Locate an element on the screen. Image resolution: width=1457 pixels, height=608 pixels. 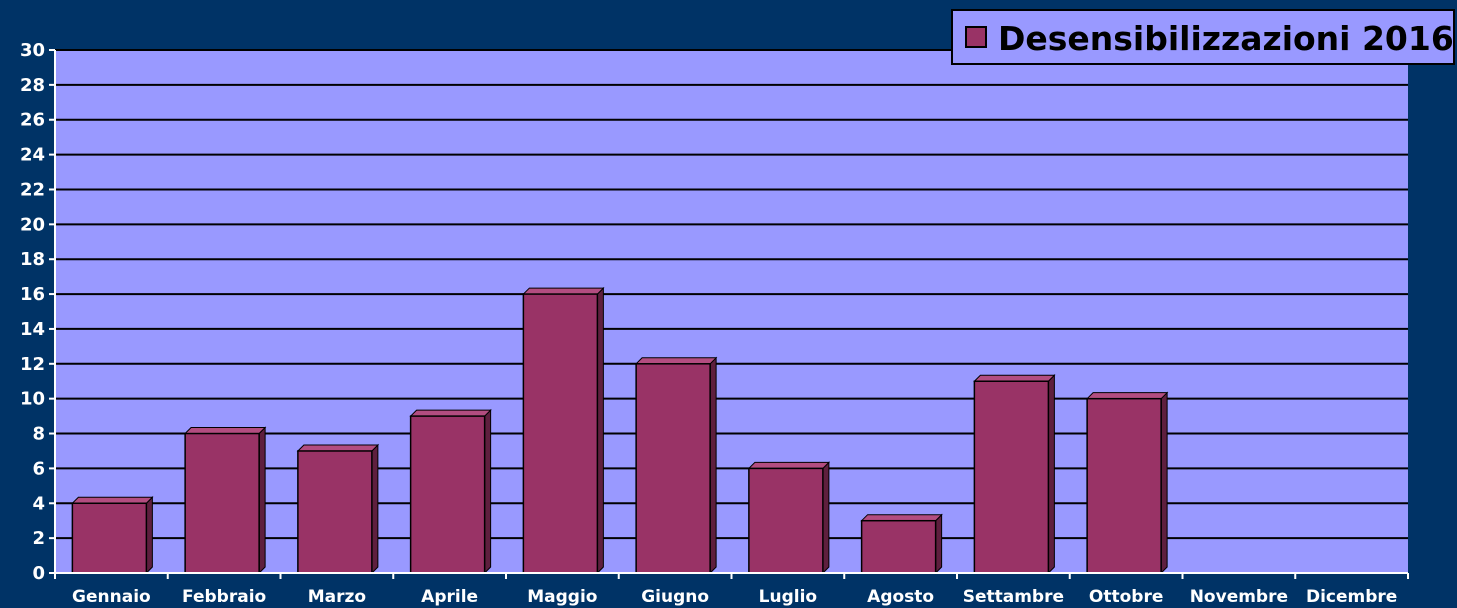
x-tick-label: Novembre is located at coordinates (1239, 597).